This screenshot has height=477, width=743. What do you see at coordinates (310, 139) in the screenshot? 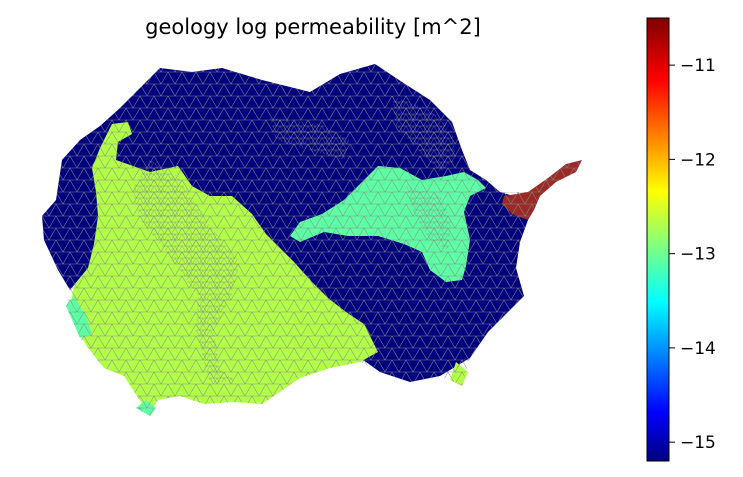
I see `mesh-refined-north` at bounding box center [310, 139].